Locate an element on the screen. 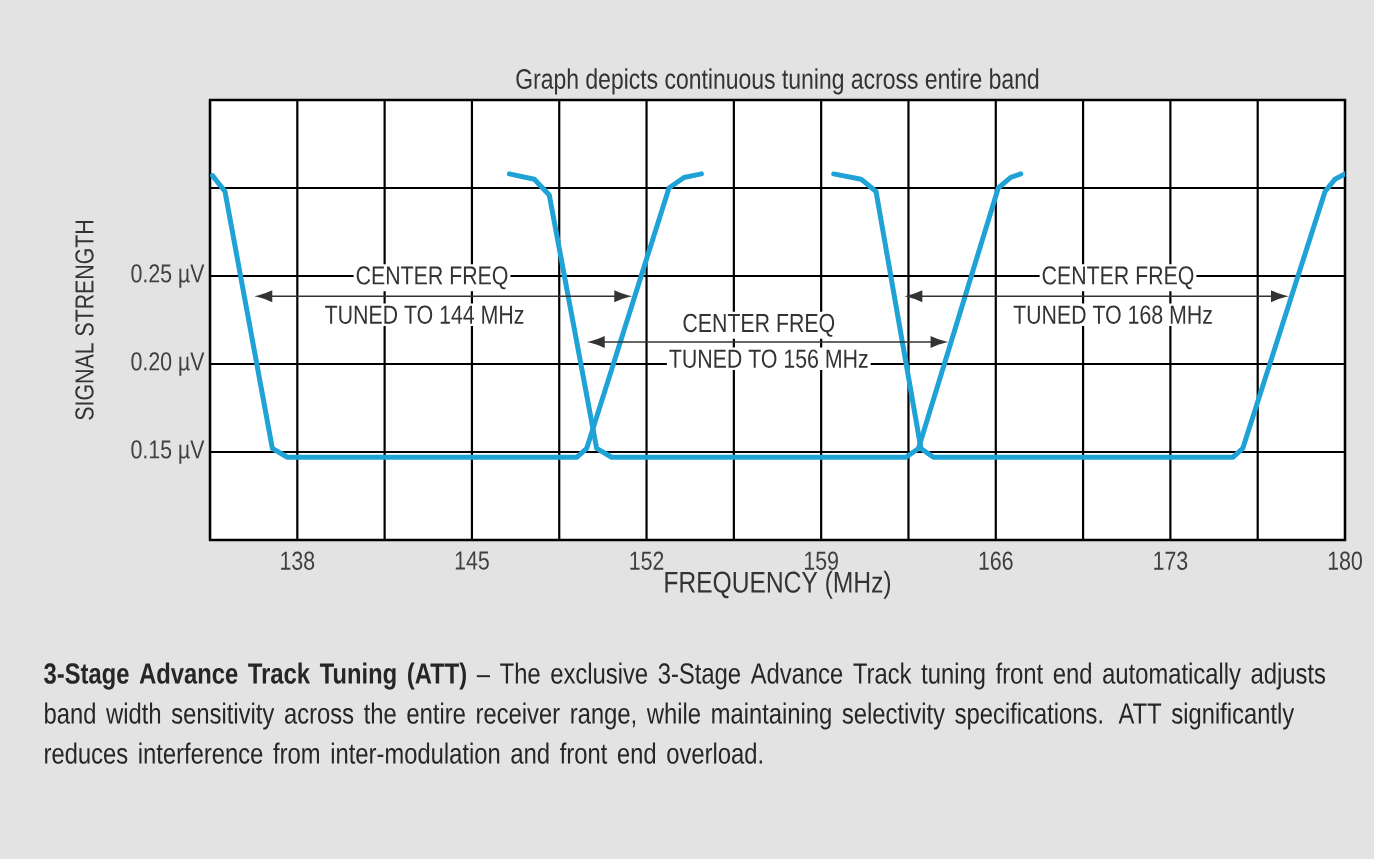 Image resolution: width=1374 pixels, height=859 pixels. text: 3-Stage Advance Track Tuning (ATT) – The exclusive 3-Stage Advance Track tuning front end automatically adjusts band width sensitivity across the entire receiver range, while maintaining selectivity specifications. ATT significantly reduces interference from inter-modulation and front end overload. is located at coordinates (685, 713).